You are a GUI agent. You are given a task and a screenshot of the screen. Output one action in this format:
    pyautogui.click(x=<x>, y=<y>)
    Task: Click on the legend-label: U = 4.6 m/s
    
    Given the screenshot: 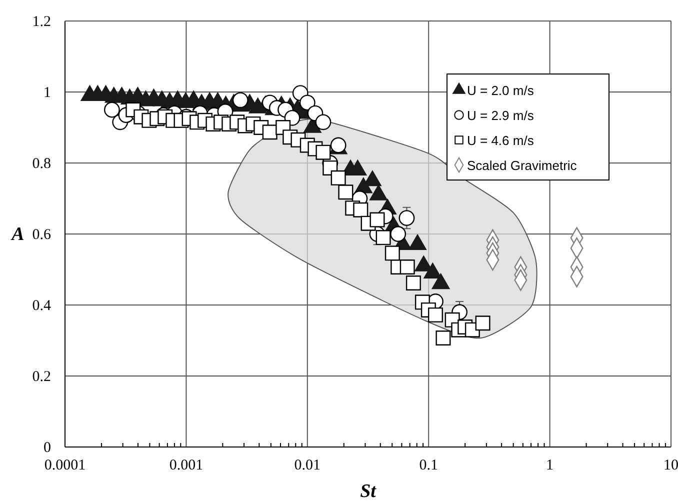 What is the action you would take?
    pyautogui.click(x=500, y=140)
    